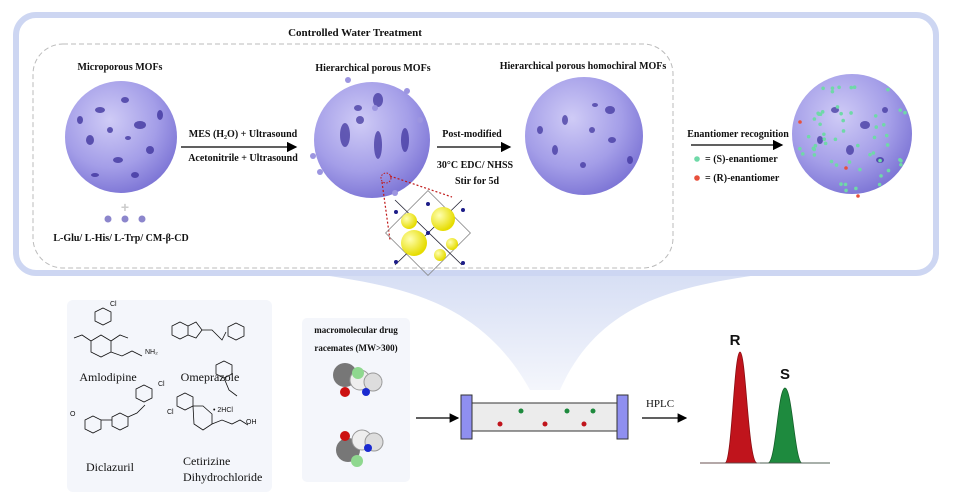  What do you see at coordinates (738, 134) in the screenshot?
I see `step3-top-label: Enantiomer recognition` at bounding box center [738, 134].